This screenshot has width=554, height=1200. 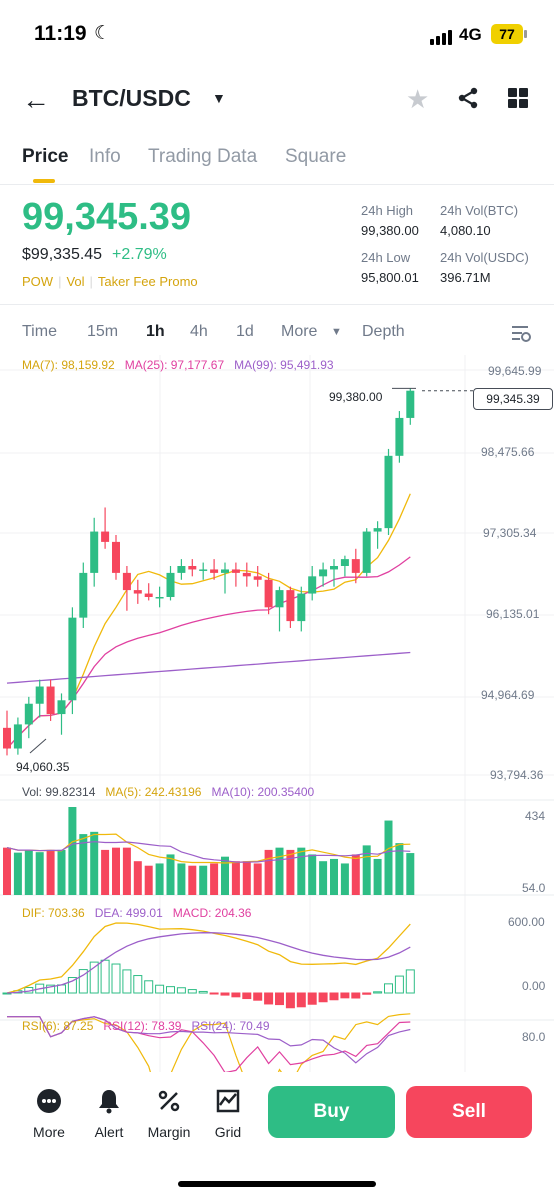 I want to click on more-button: More, so click(x=49, y=1114).